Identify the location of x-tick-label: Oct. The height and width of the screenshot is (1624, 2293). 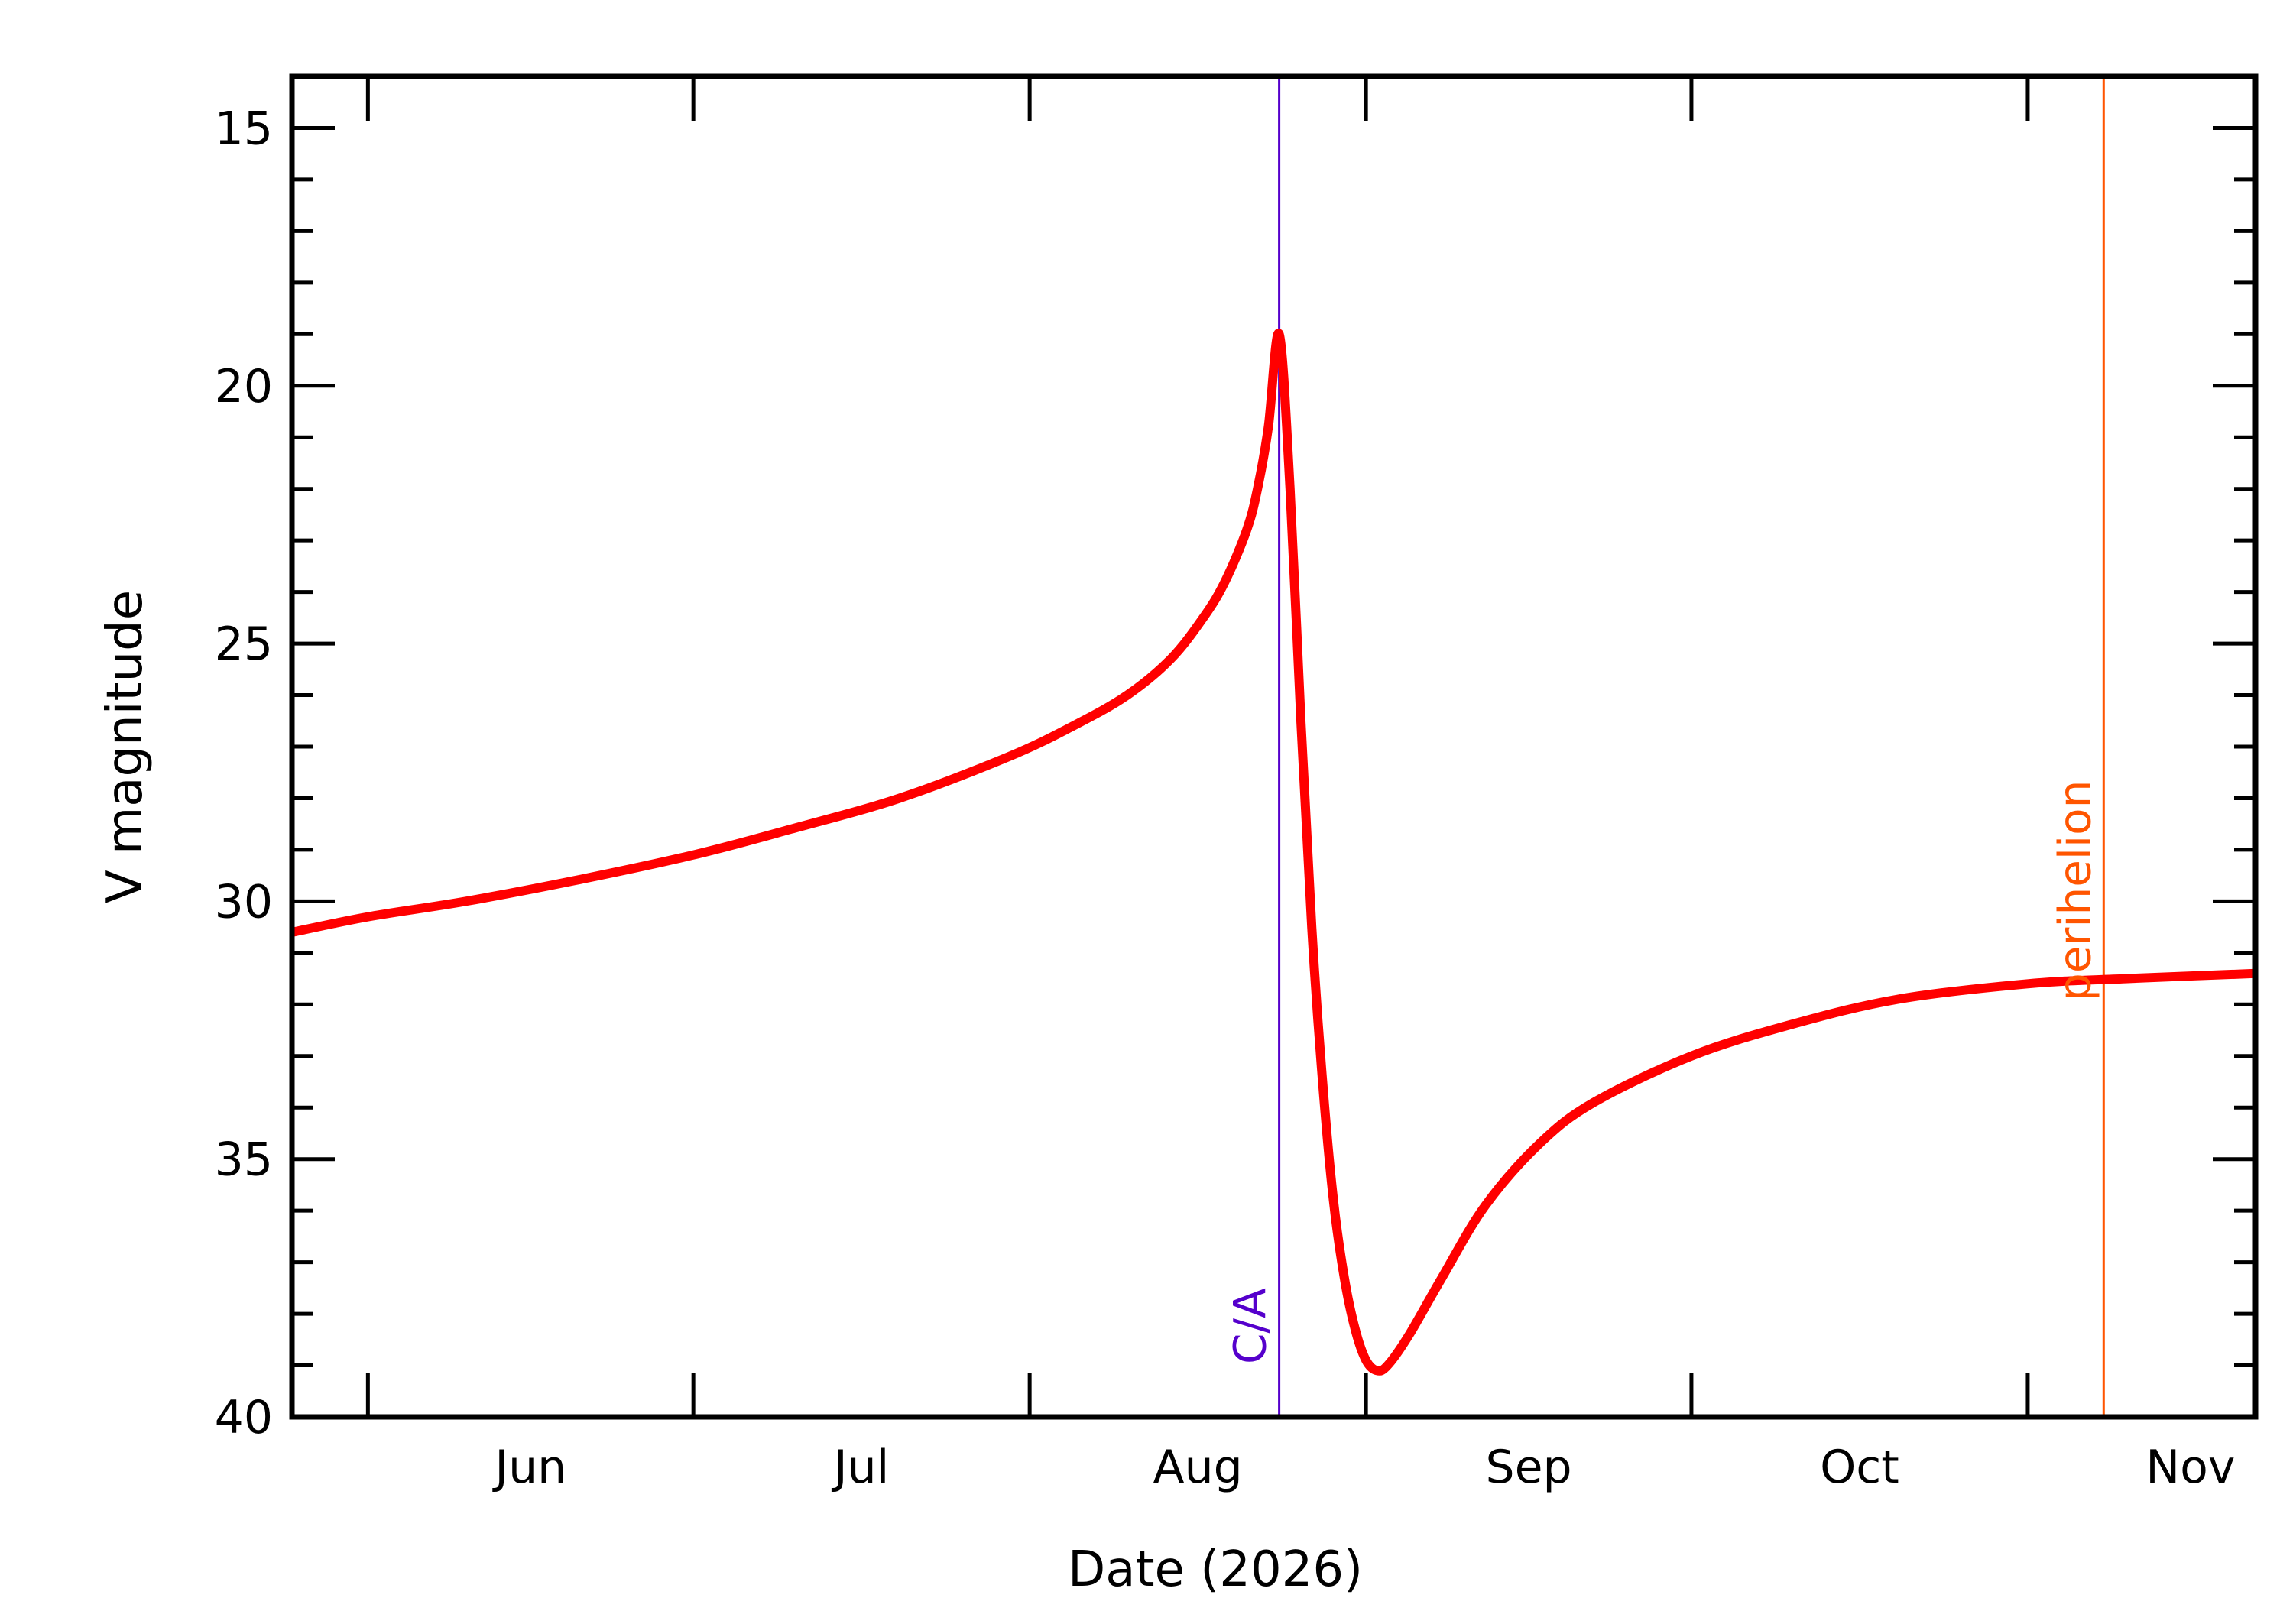
(1860, 1467).